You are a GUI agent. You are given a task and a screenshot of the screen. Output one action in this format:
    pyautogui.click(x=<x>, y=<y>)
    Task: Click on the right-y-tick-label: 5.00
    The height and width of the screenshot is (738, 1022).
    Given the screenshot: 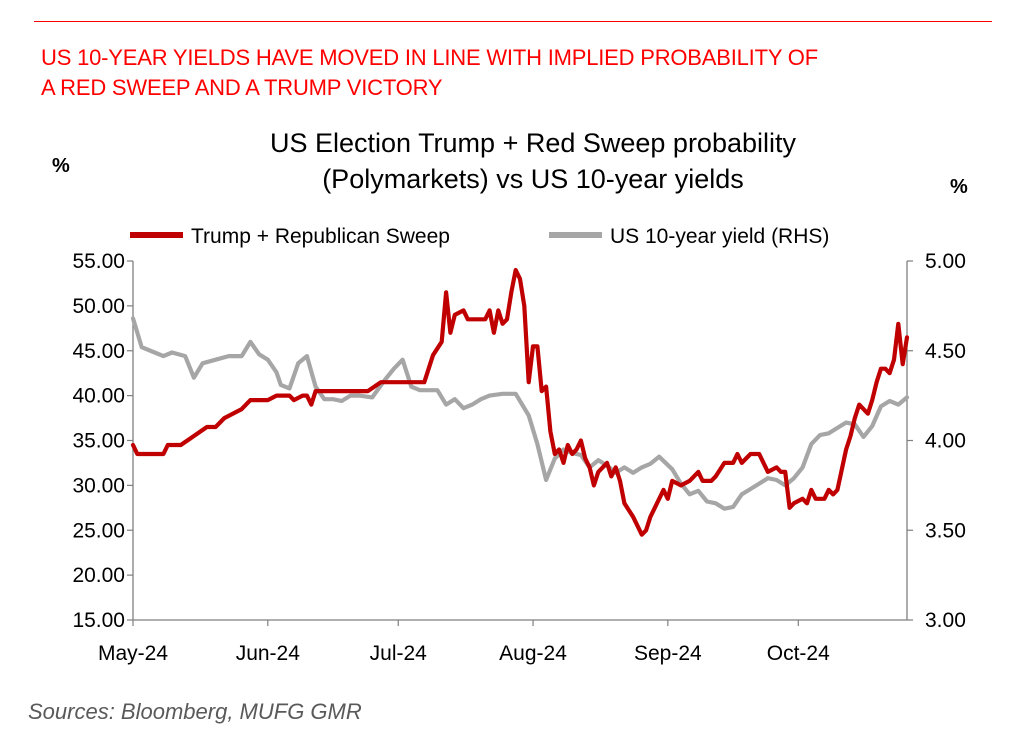 What is the action you would take?
    pyautogui.click(x=945, y=261)
    